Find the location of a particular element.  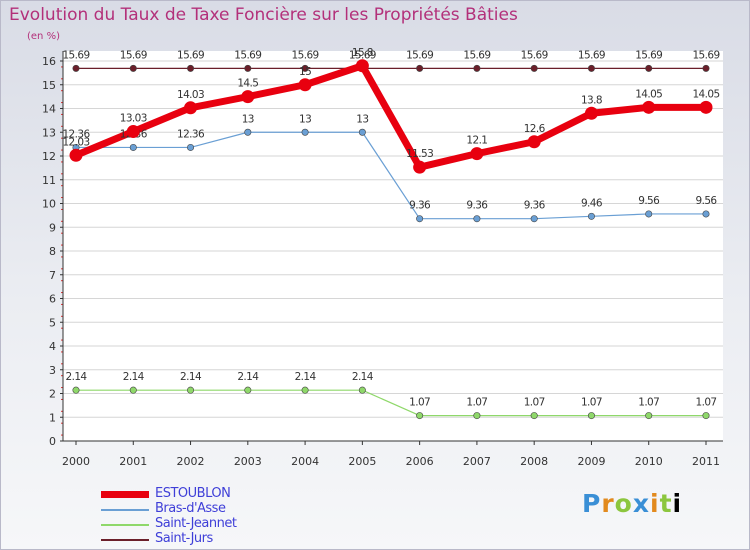

x-tick-label: 2004 is located at coordinates (305, 461).